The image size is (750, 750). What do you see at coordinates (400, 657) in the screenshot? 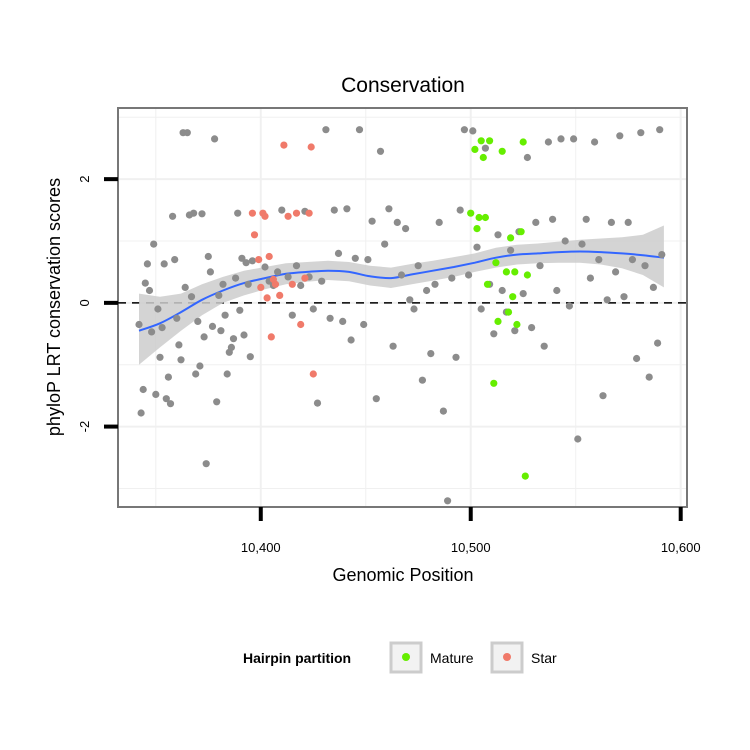
I see `legend: Hairpin partition Mature Star` at bounding box center [400, 657].